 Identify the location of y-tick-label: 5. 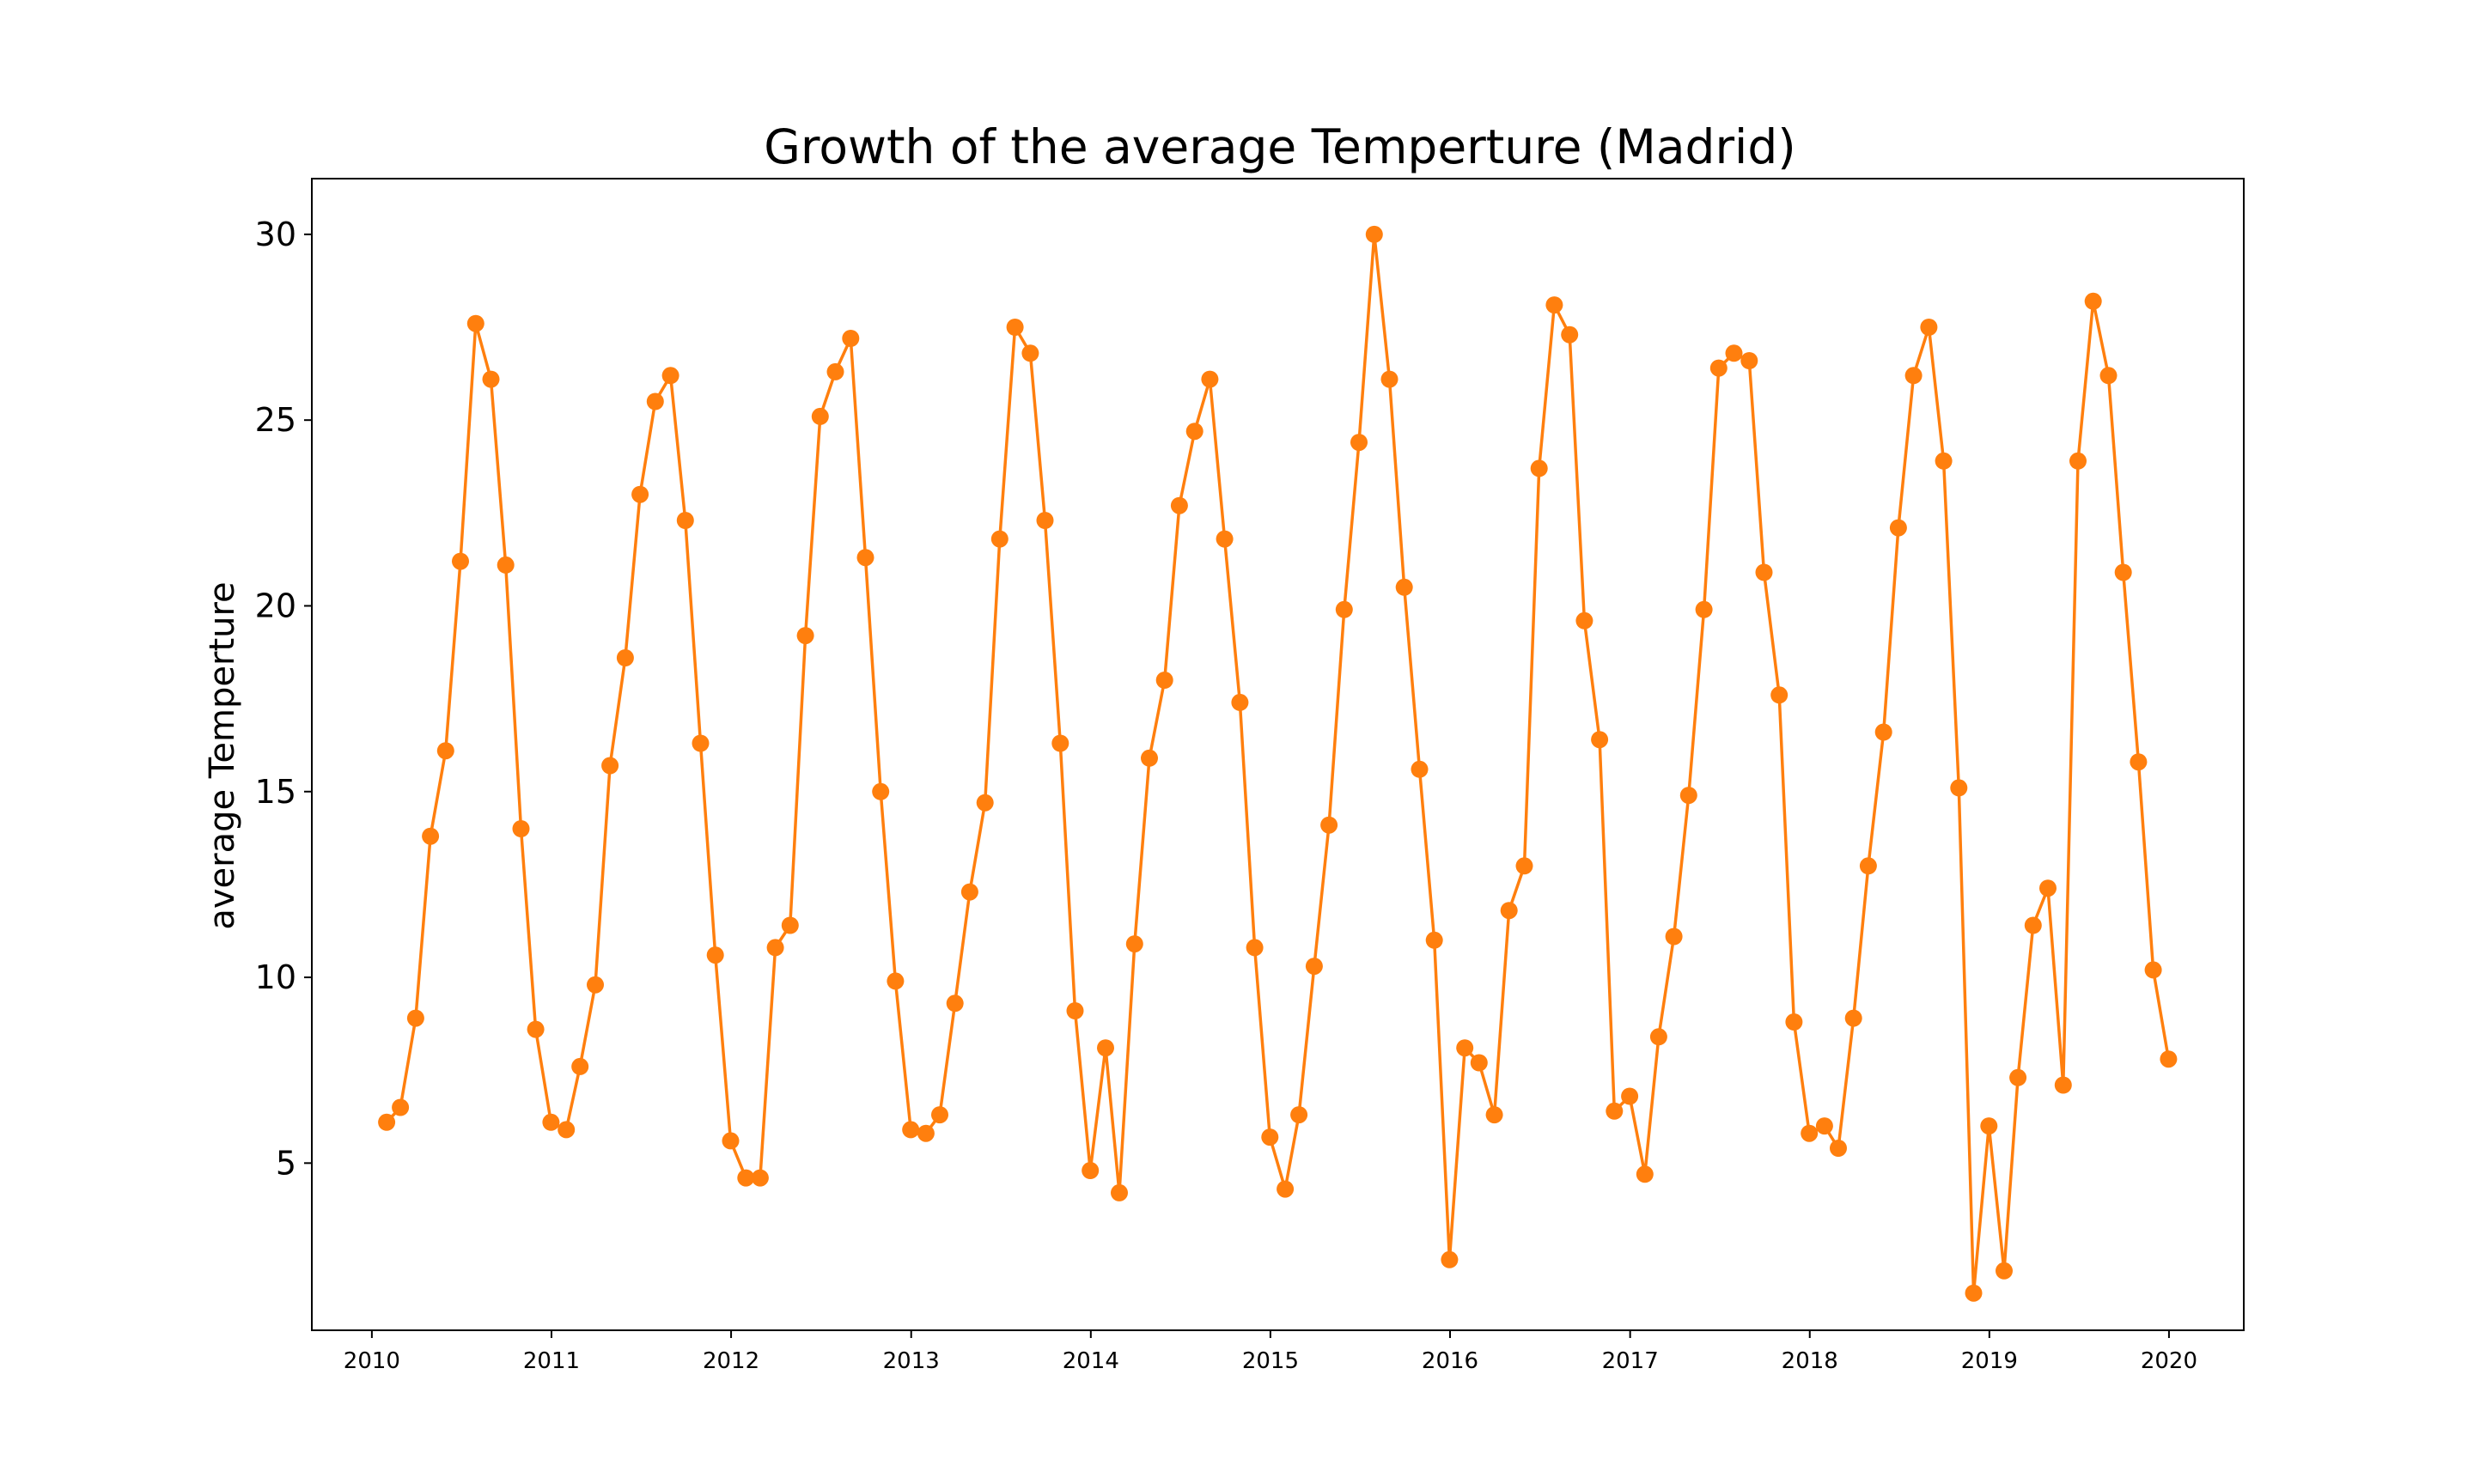
(286, 1163).